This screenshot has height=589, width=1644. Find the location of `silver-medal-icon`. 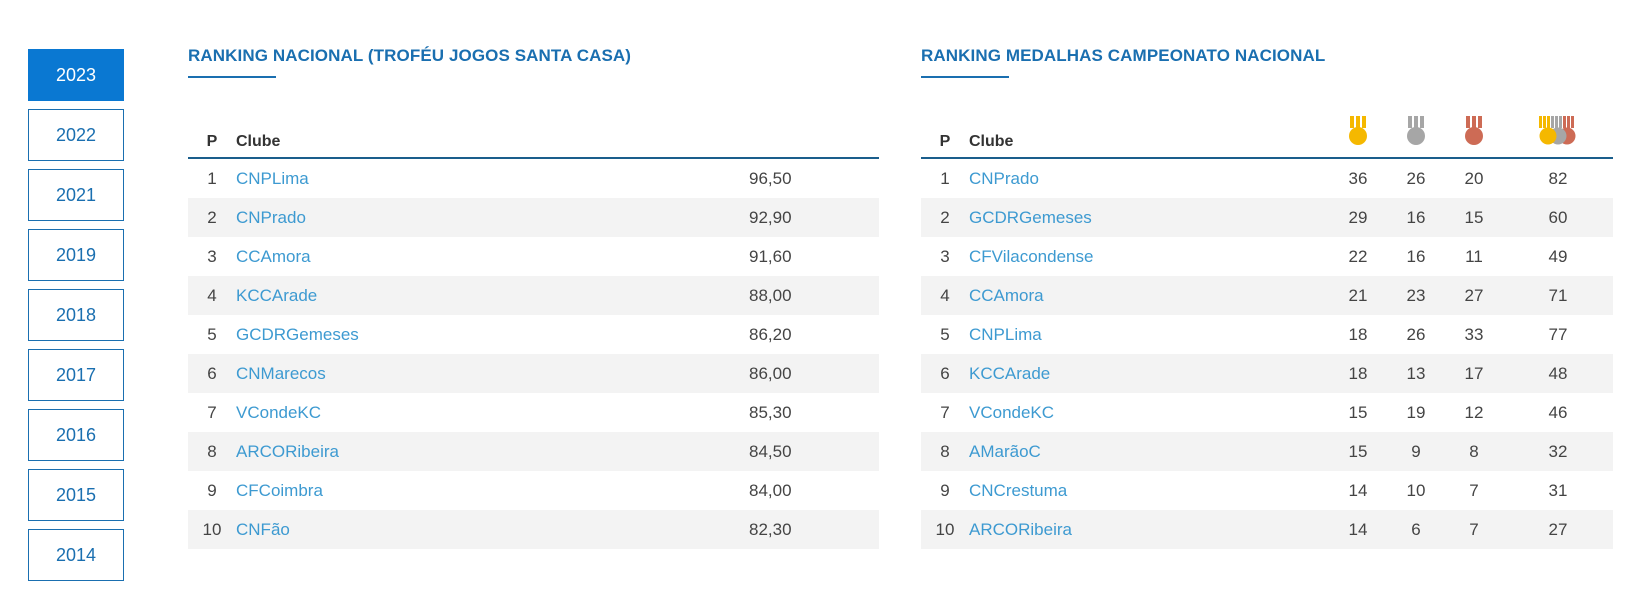

silver-medal-icon is located at coordinates (1416, 130).